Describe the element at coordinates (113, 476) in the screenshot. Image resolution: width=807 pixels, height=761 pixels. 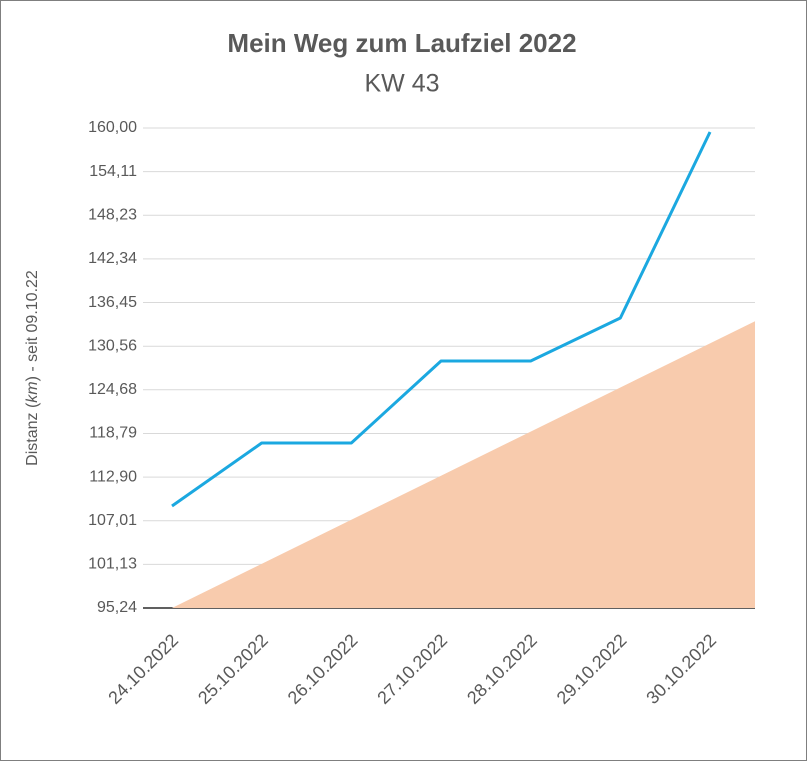
I see `y-tick-label: 112,90` at that location.